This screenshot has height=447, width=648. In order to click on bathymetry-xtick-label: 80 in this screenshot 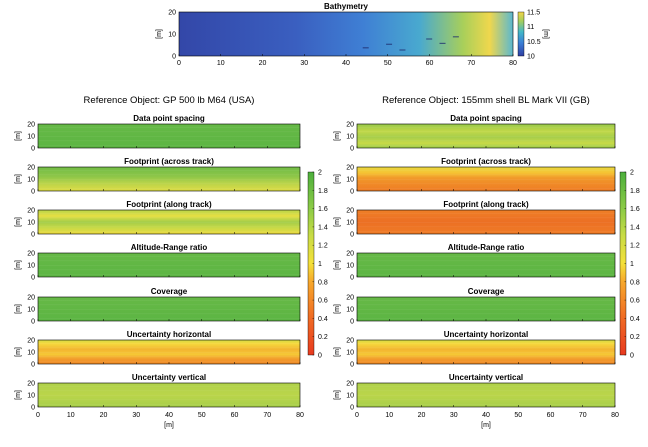, I will do `click(513, 63)`.